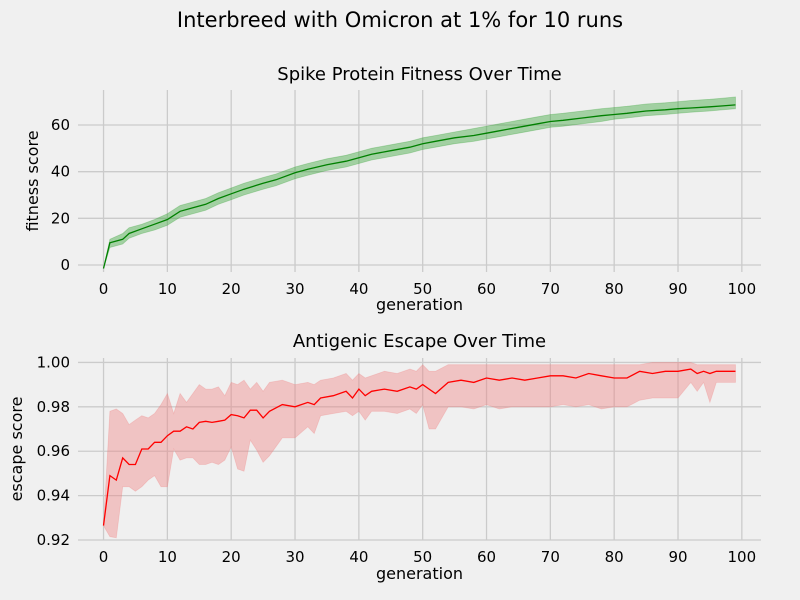 The width and height of the screenshot is (800, 600). I want to click on fitness-y-tick-label: 0, so click(65, 265).